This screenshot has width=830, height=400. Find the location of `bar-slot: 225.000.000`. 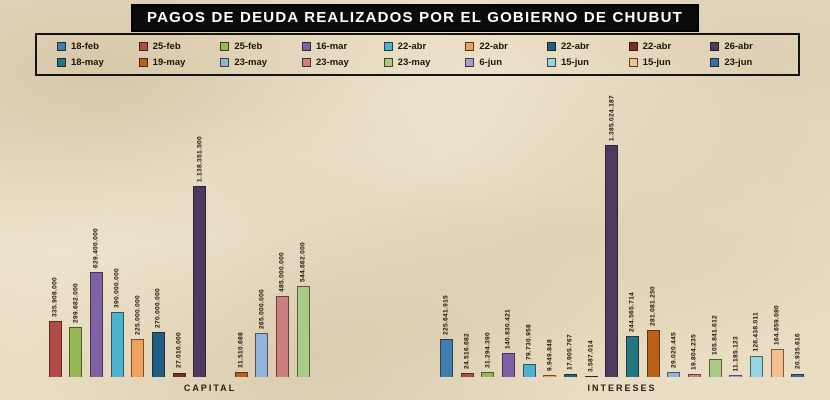

bar-slot: 225.000.000 is located at coordinates (137, 252).